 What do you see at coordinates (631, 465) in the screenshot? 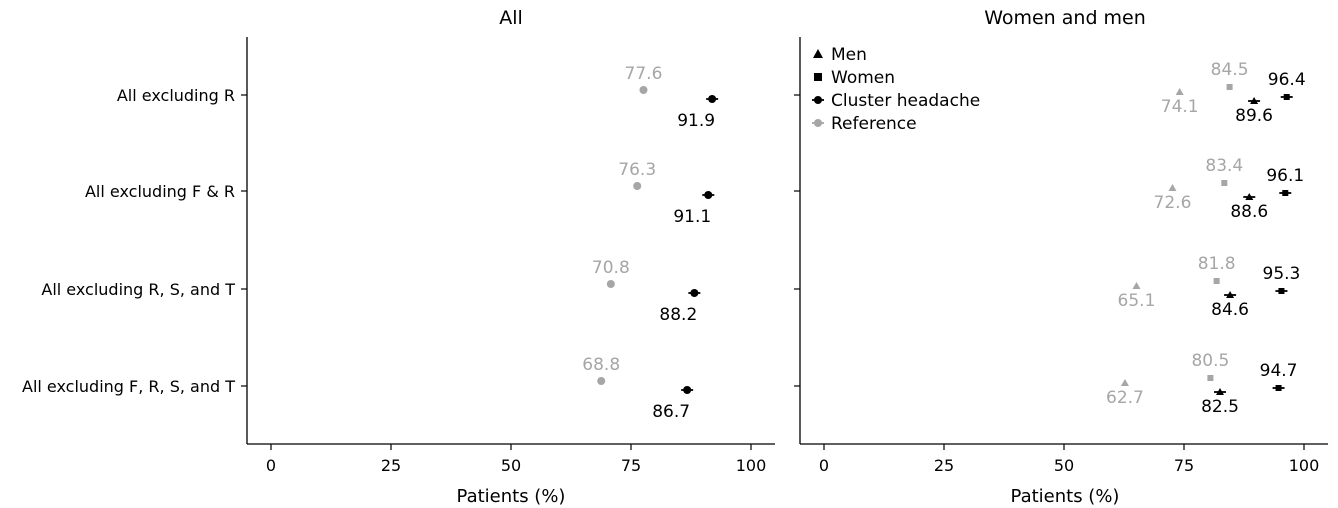
I see `all-xtick-label: 75` at bounding box center [631, 465].